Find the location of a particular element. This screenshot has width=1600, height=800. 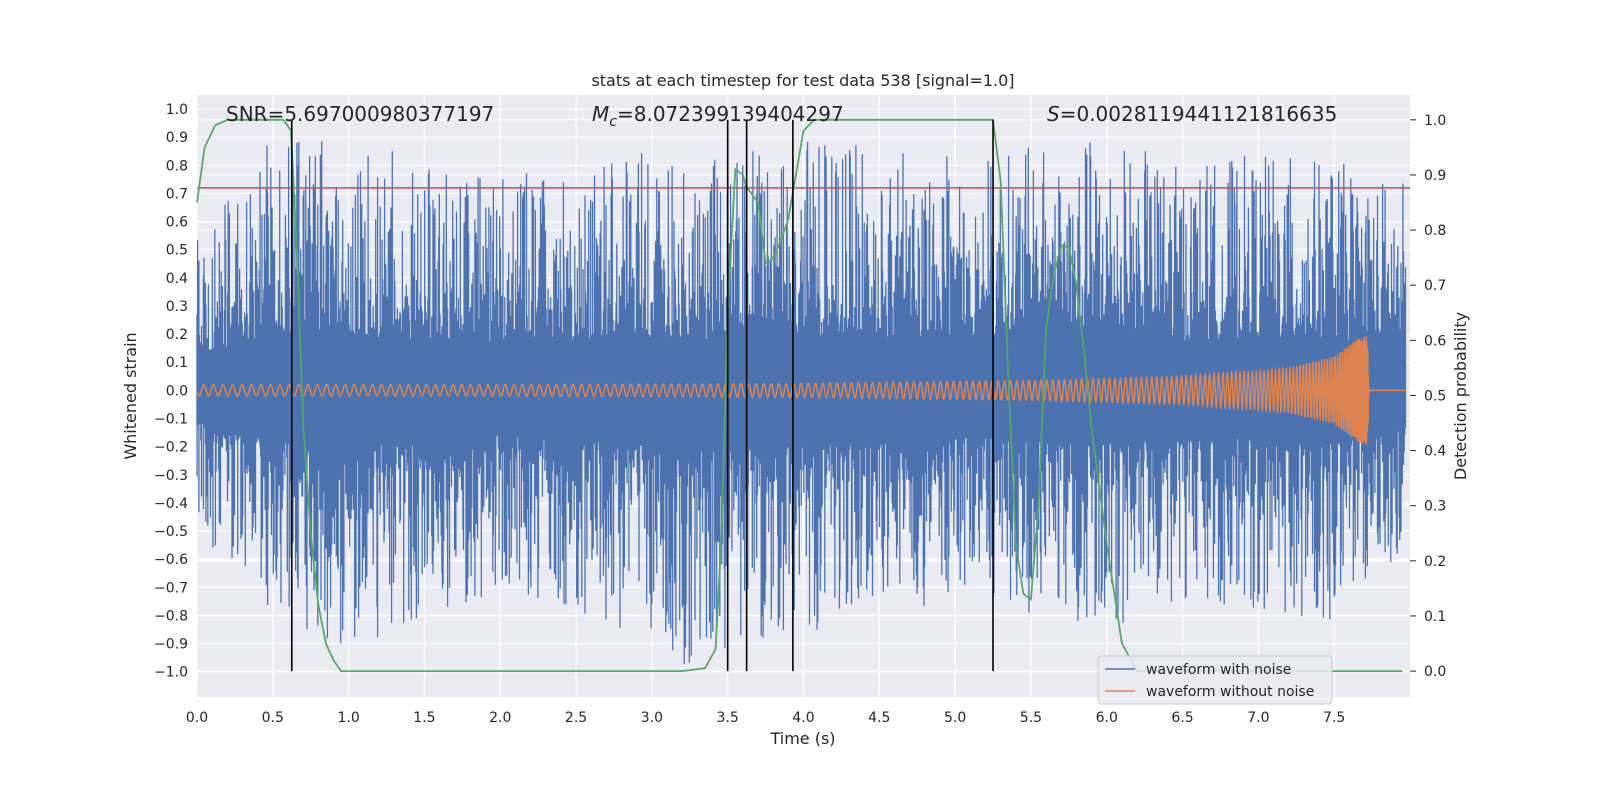

y2-tick-label: 0.8 is located at coordinates (1435, 231).